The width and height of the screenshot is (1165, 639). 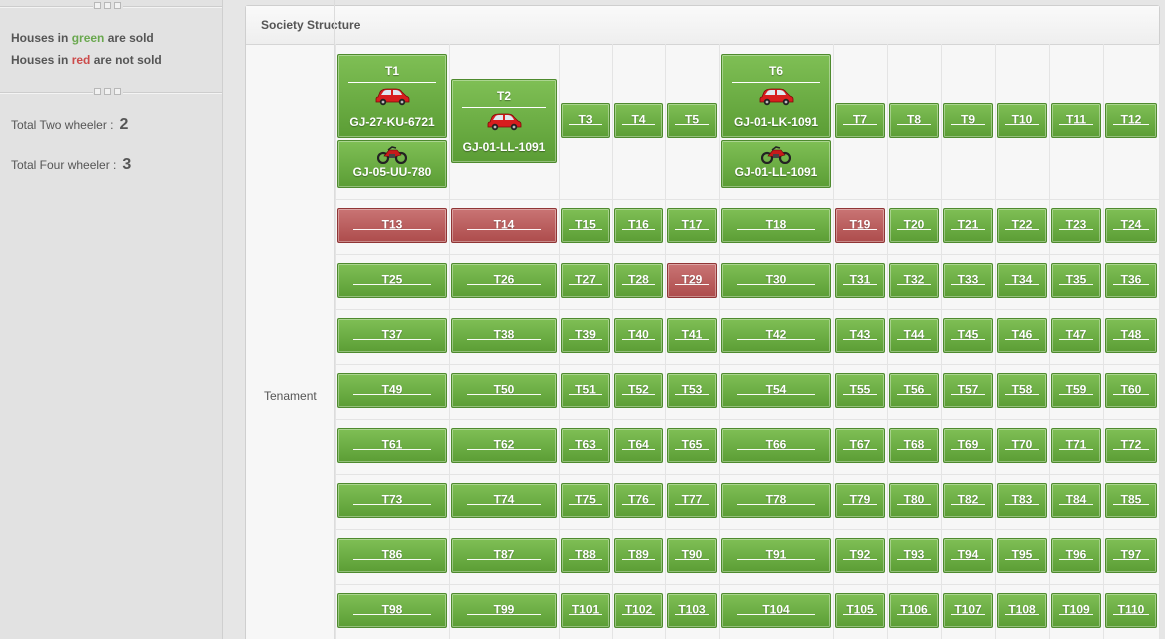 I want to click on tenament-tile-t102: T102, so click(x=638, y=610).